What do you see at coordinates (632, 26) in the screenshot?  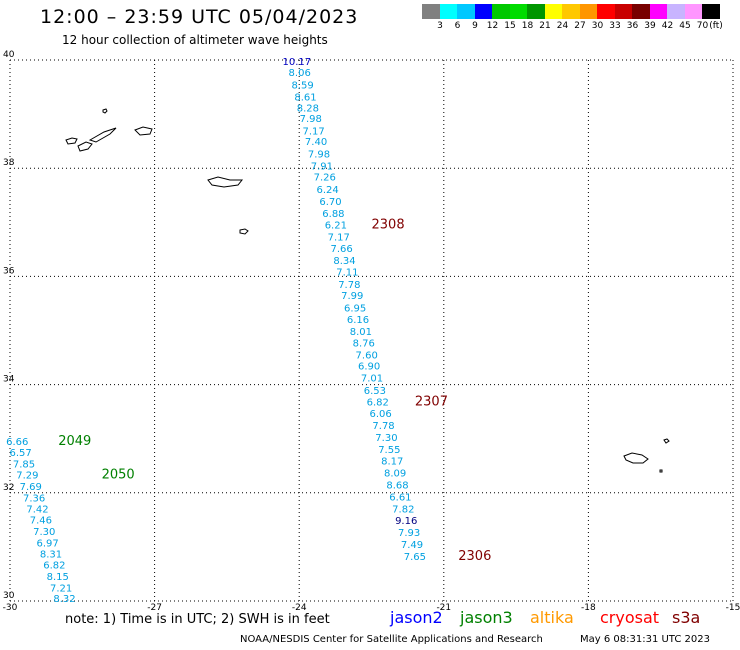 I see `legend-tick-label: 36` at bounding box center [632, 26].